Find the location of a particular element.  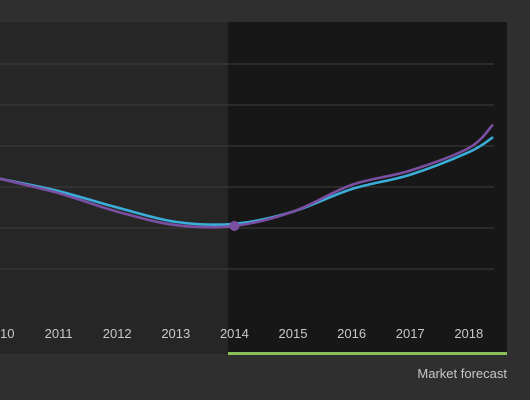

x-tick-label: 2011 is located at coordinates (59, 333).